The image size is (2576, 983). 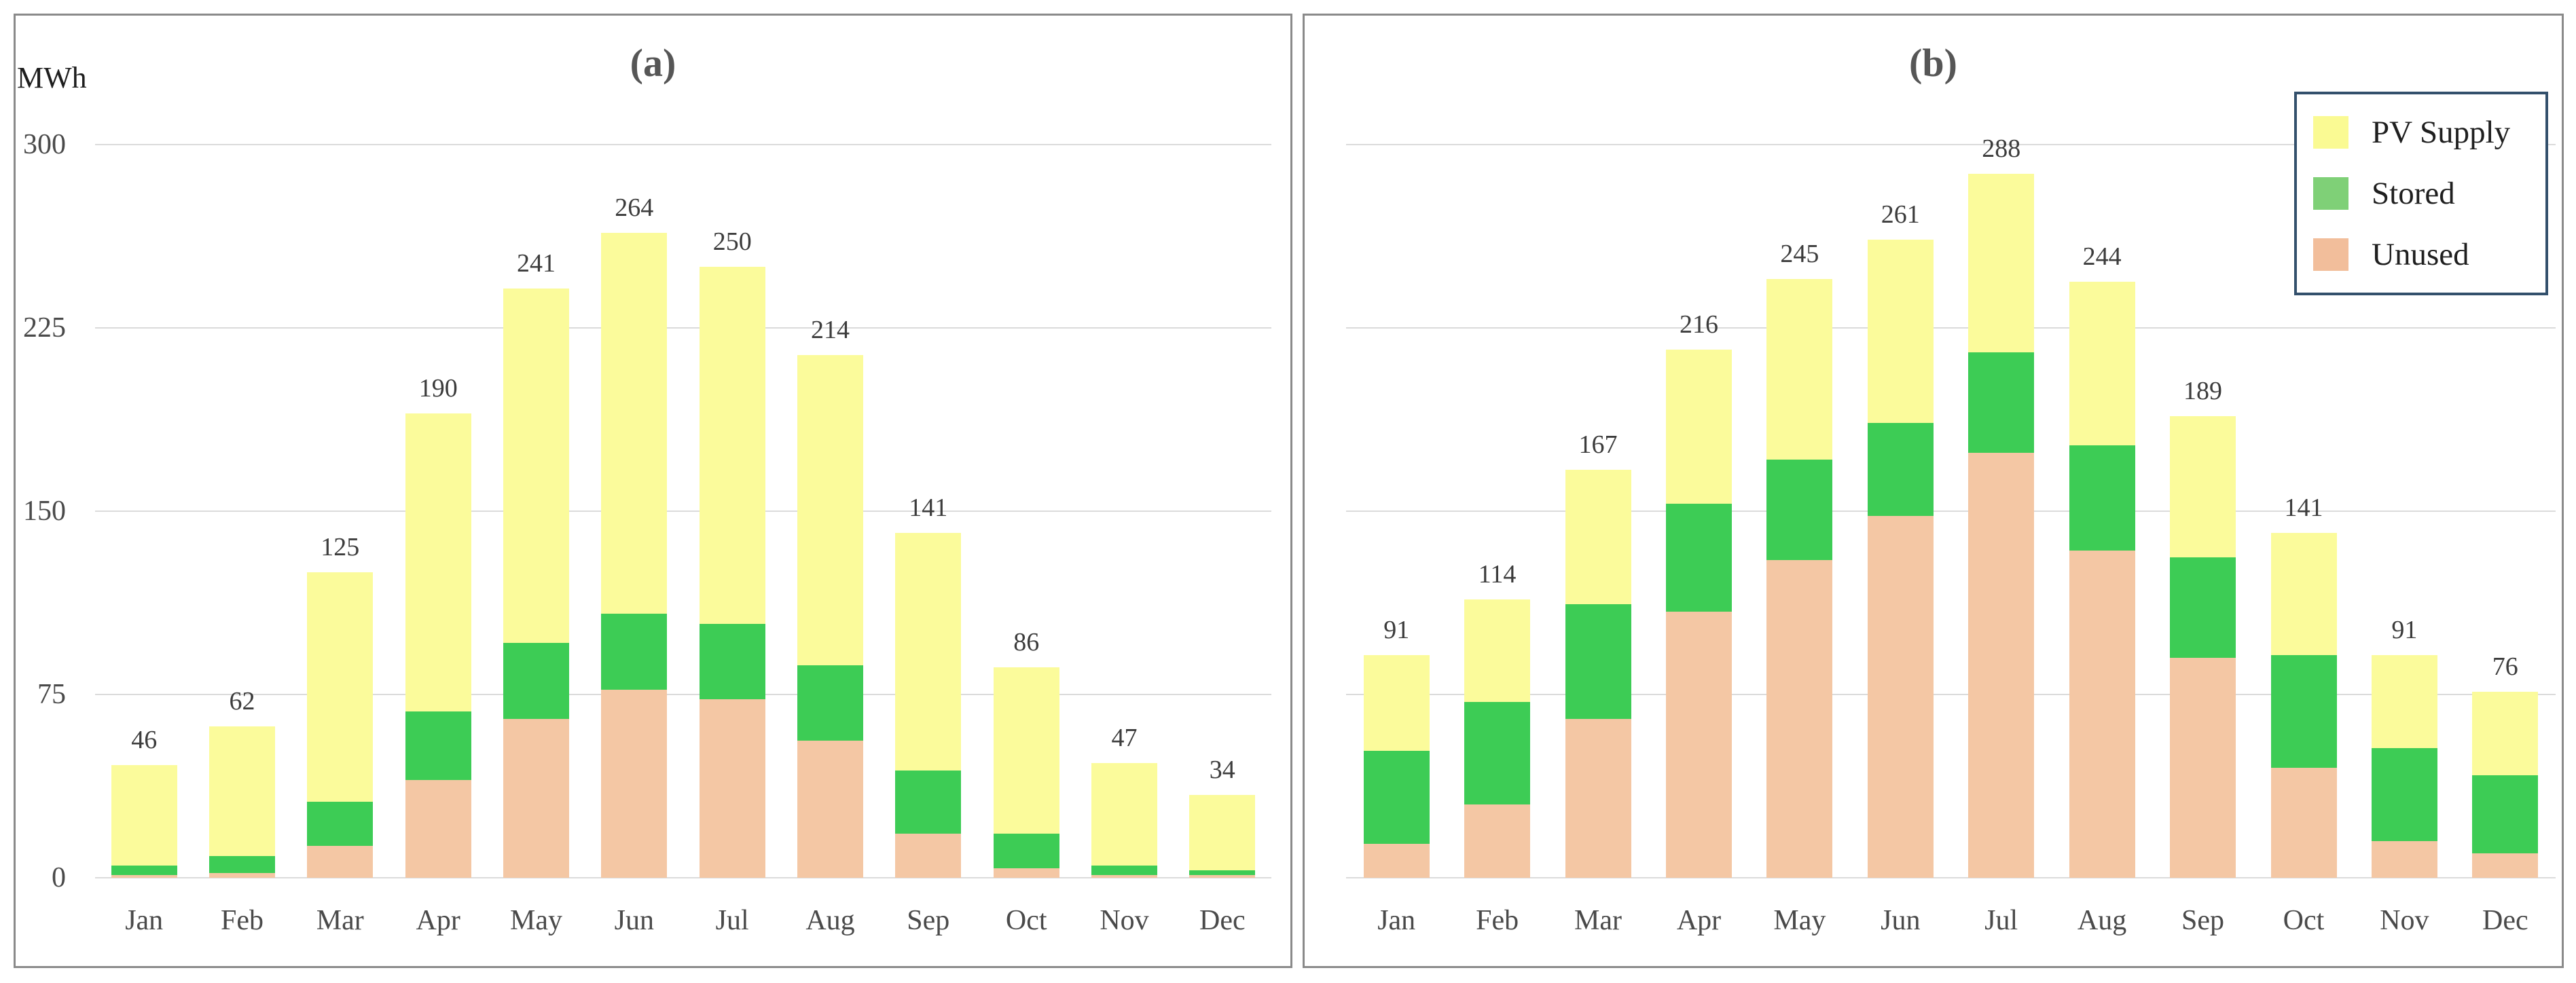 I want to click on value-label-aug: 214, so click(x=831, y=329).